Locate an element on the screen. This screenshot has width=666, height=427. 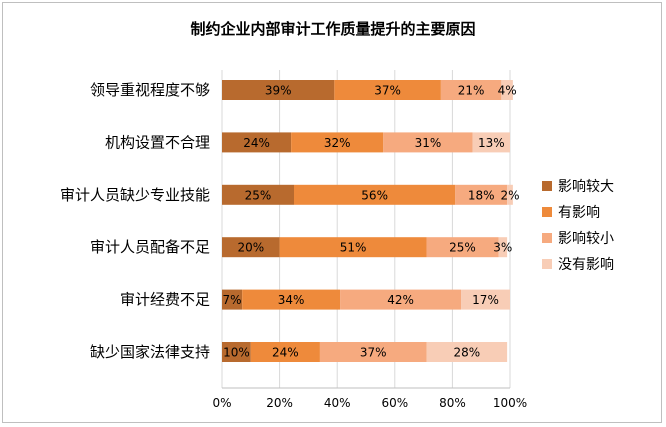
data-label: 56% is located at coordinates (374, 195).